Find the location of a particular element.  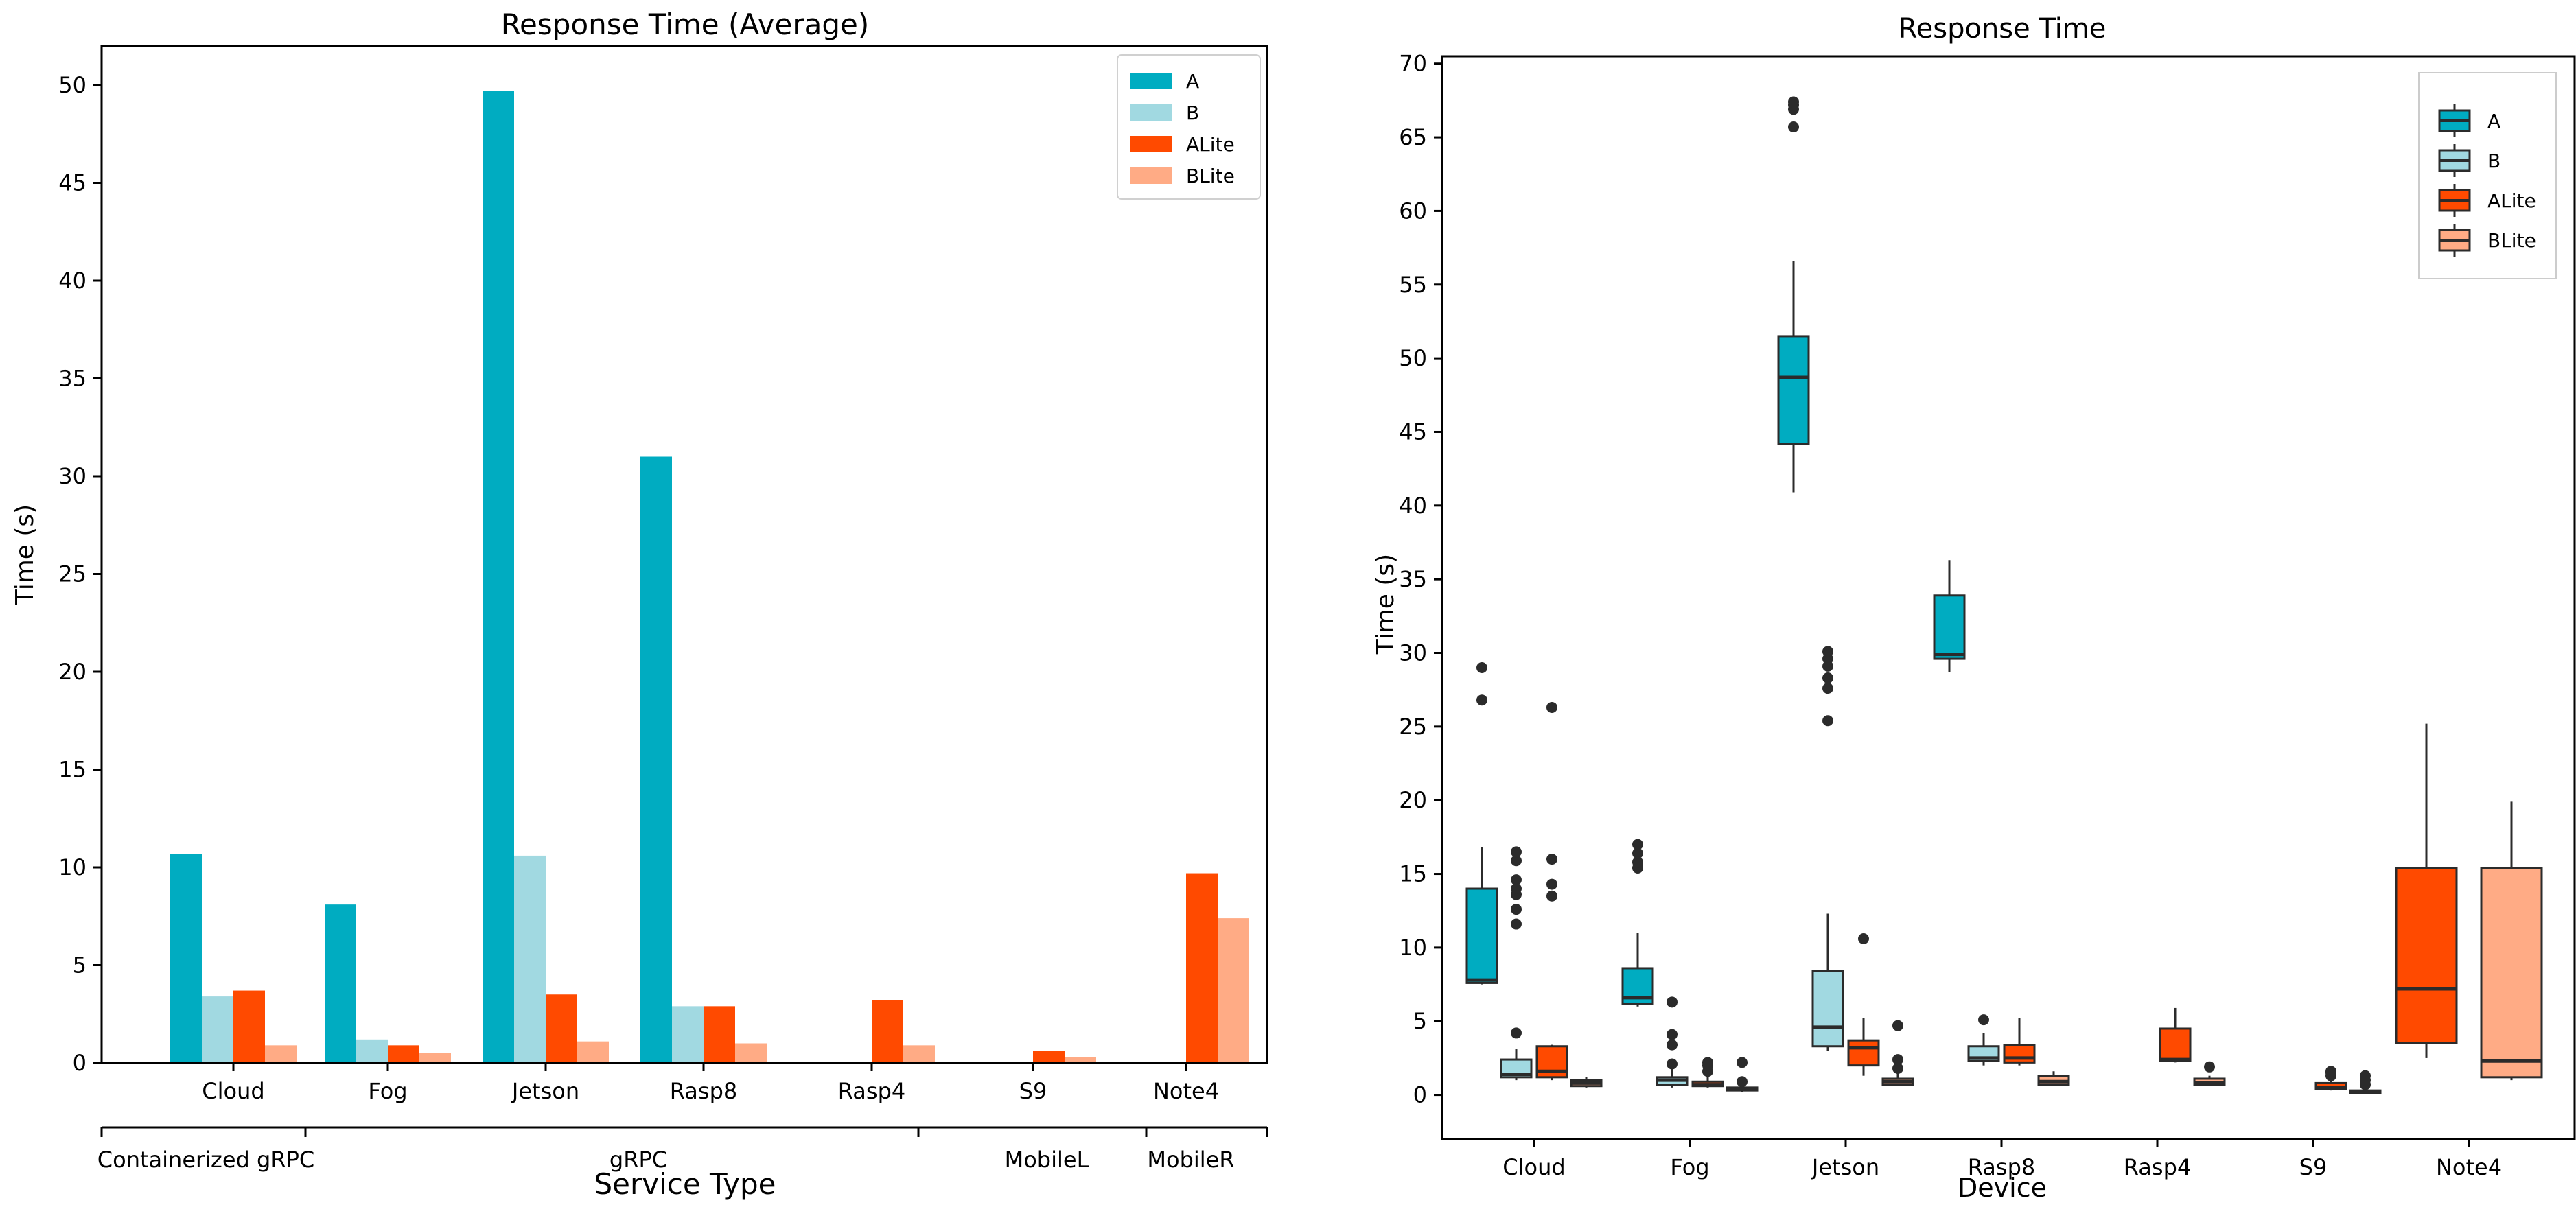

bar-blite-rasp4 is located at coordinates (919, 1054).